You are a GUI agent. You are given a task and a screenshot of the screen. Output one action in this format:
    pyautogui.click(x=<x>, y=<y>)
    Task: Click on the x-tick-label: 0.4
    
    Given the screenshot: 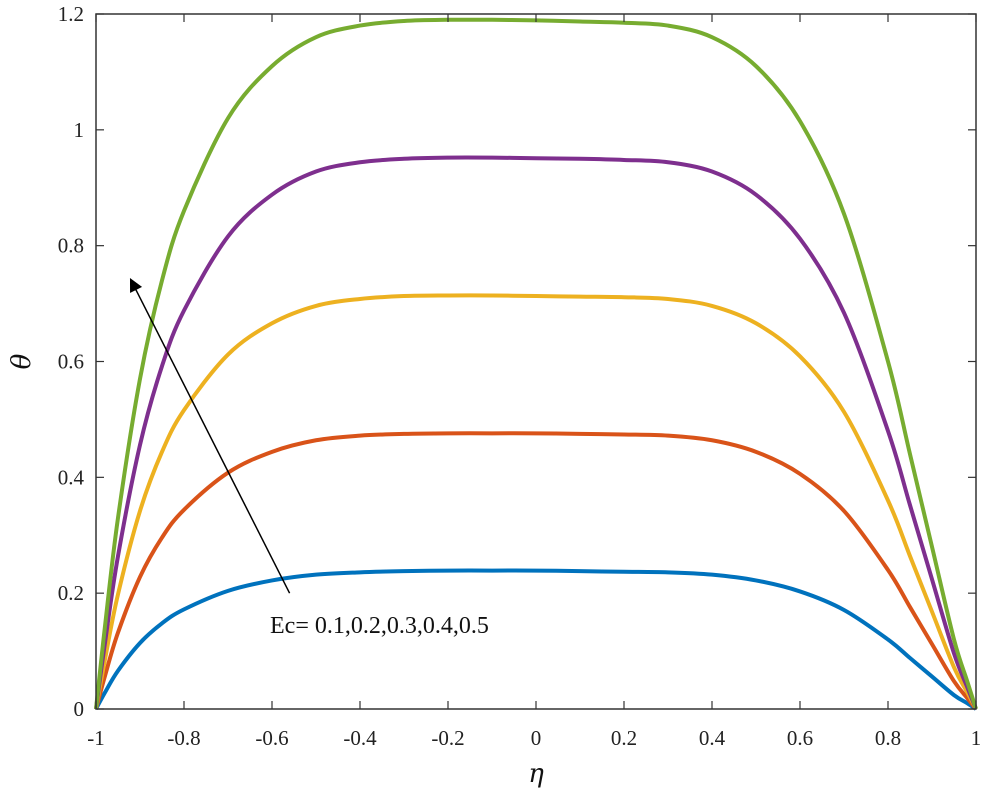 What is the action you would take?
    pyautogui.click(x=712, y=738)
    